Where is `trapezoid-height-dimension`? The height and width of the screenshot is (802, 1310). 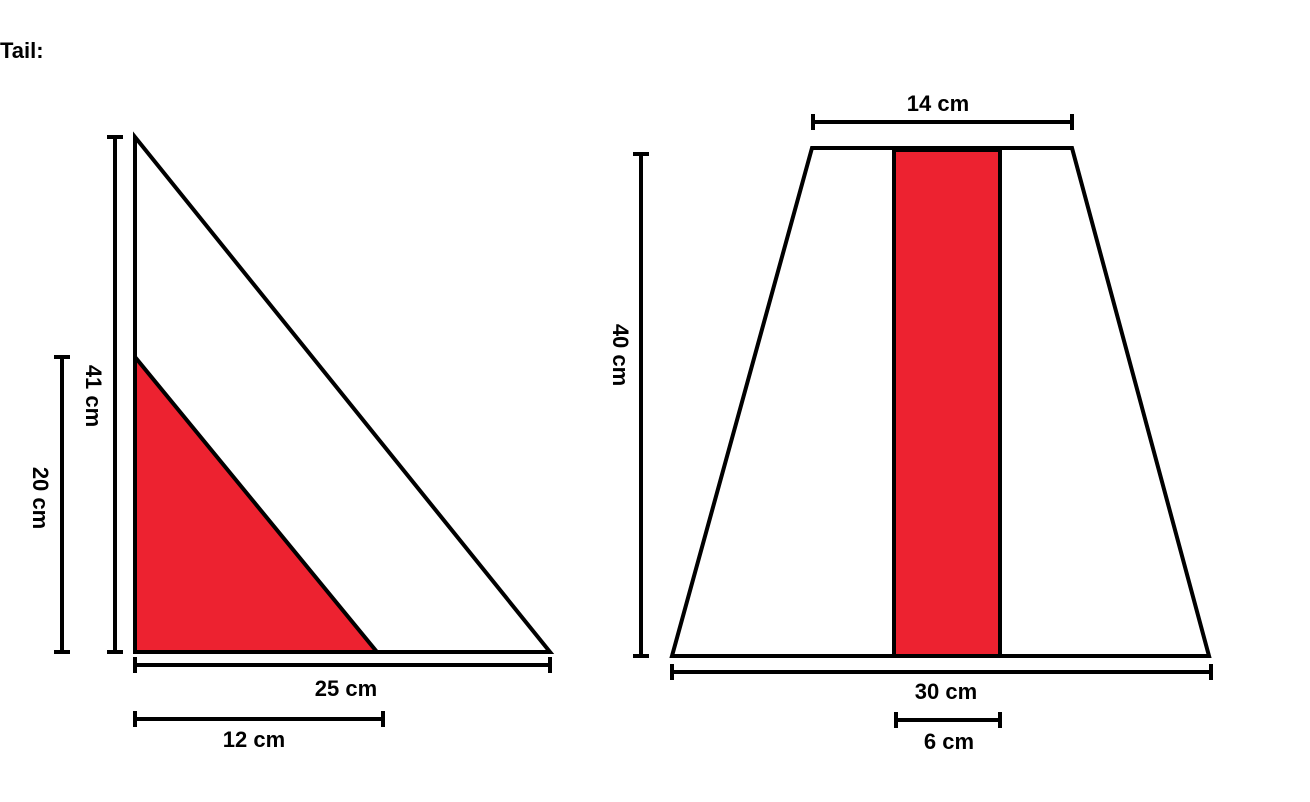 trapezoid-height-dimension is located at coordinates (641, 405).